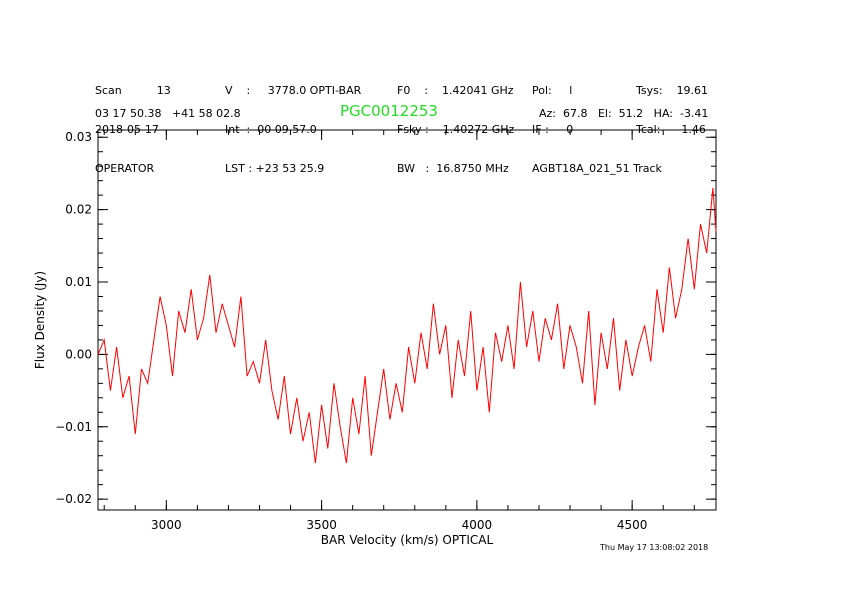 This screenshot has height=595, width=842. What do you see at coordinates (399, 525) in the screenshot?
I see `x-tick-labels: 3000 3500 4000 4500` at bounding box center [399, 525].